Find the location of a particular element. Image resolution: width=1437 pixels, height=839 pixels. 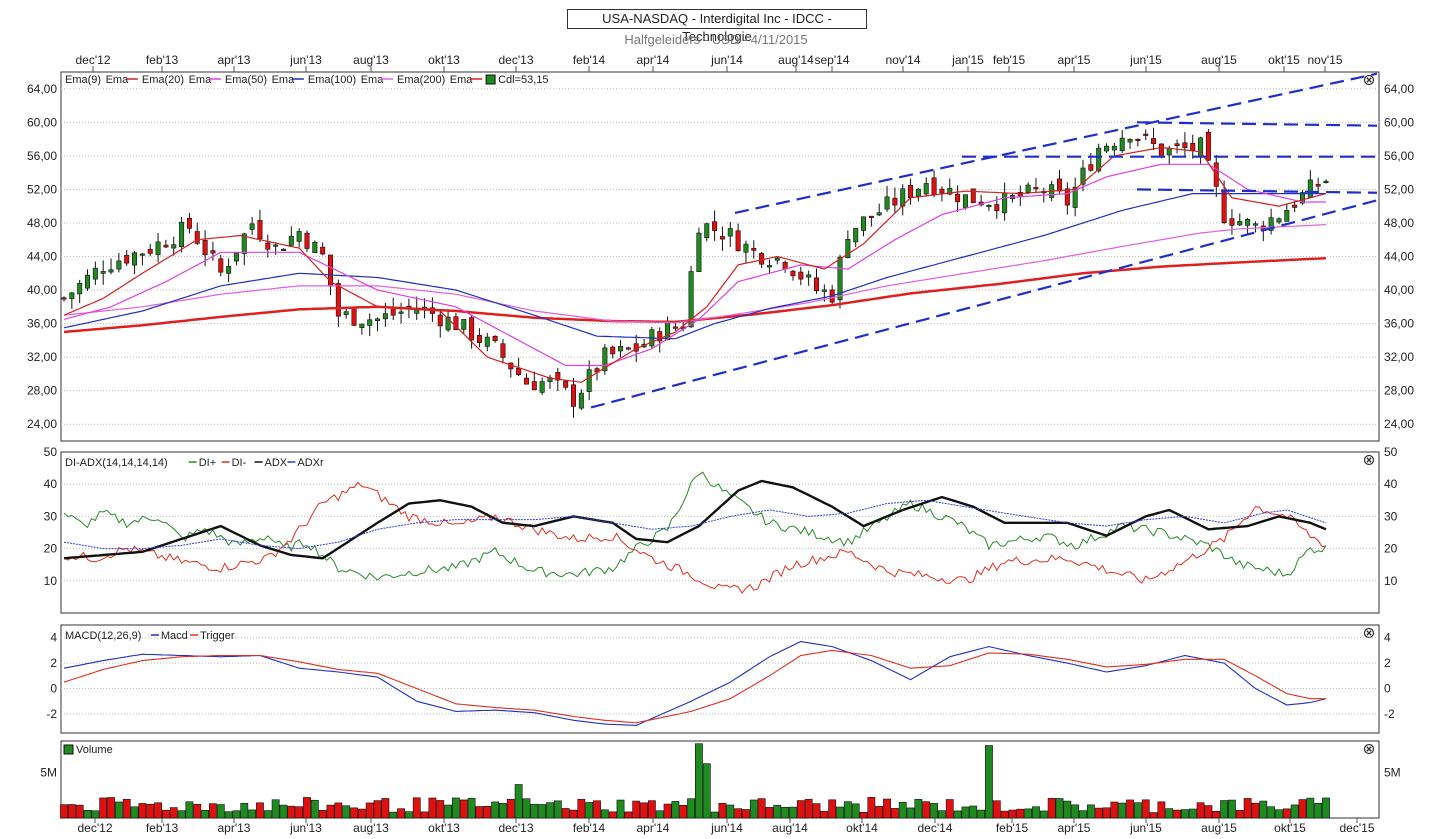

top-tick-label: apr'13 is located at coordinates (234, 60).